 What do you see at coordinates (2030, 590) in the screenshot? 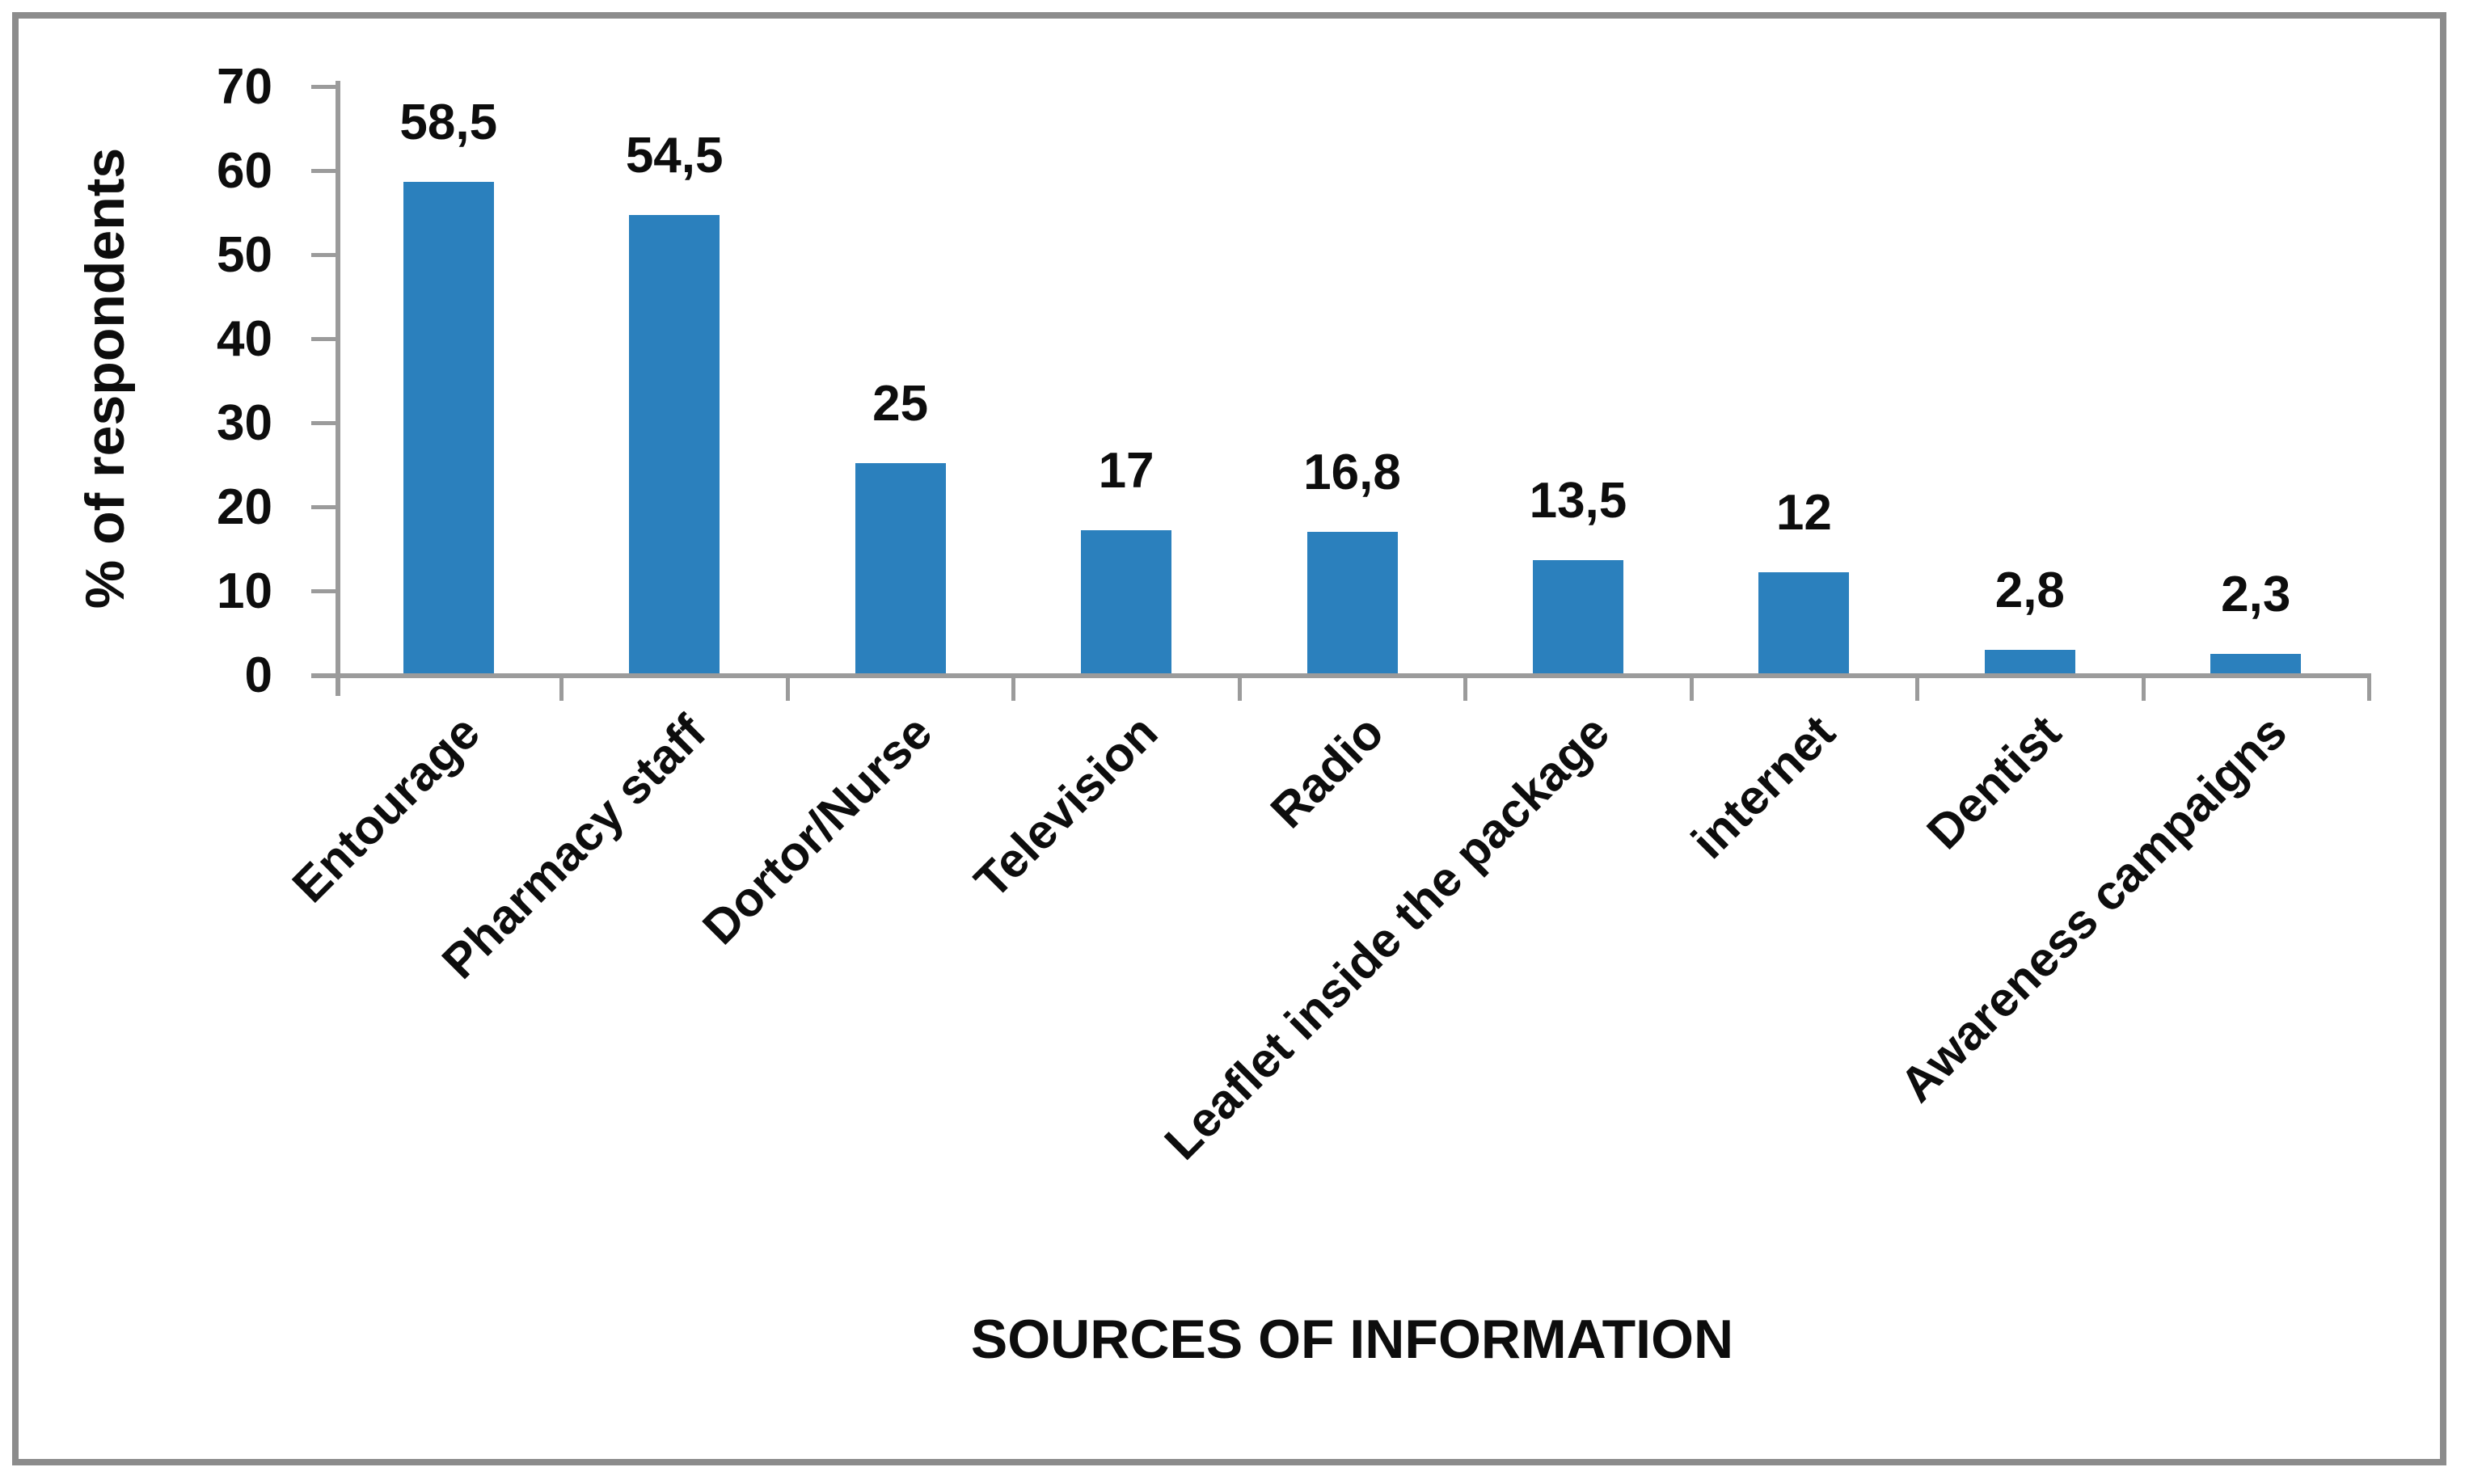
I see `bar-value-label: 2,8` at bounding box center [2030, 590].